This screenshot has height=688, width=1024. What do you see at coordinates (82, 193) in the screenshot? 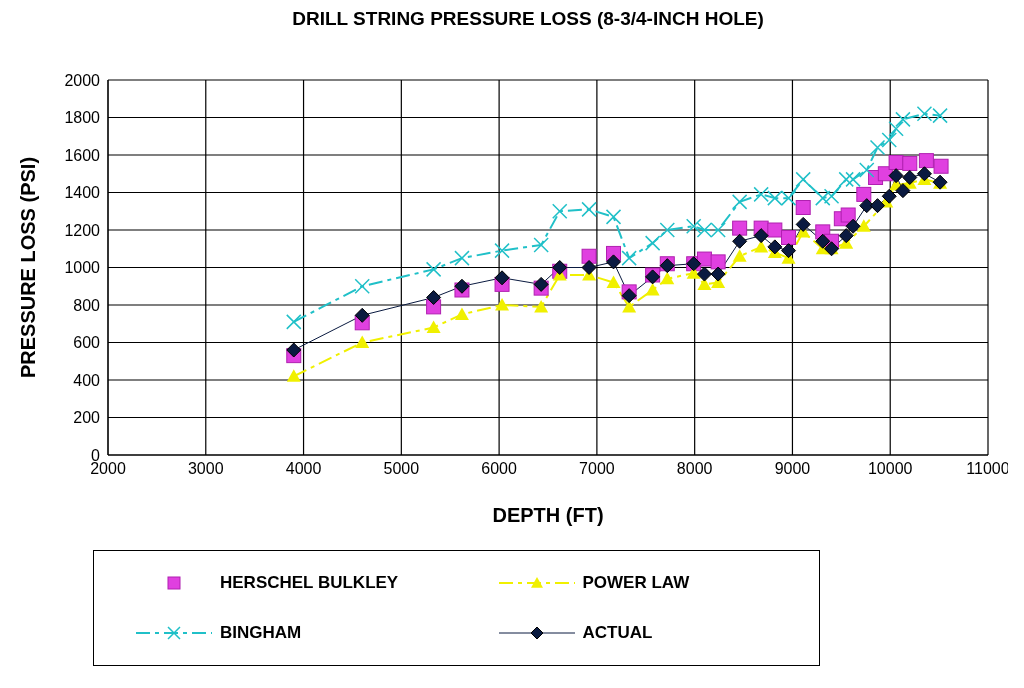
I see `y-tick-label: 1400` at bounding box center [82, 193].